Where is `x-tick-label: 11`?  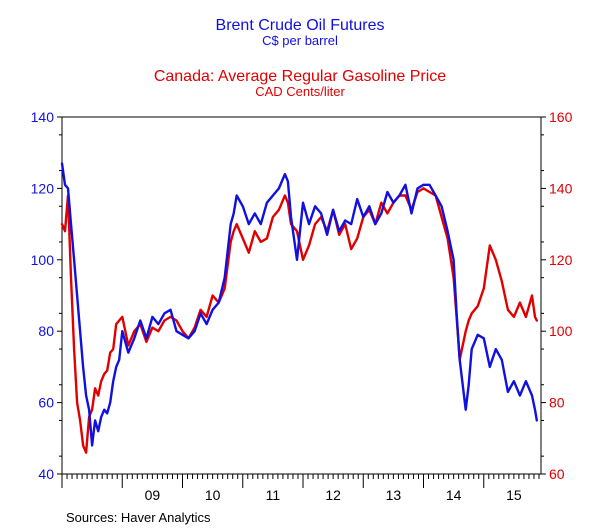
x-tick-label: 11 is located at coordinates (273, 495).